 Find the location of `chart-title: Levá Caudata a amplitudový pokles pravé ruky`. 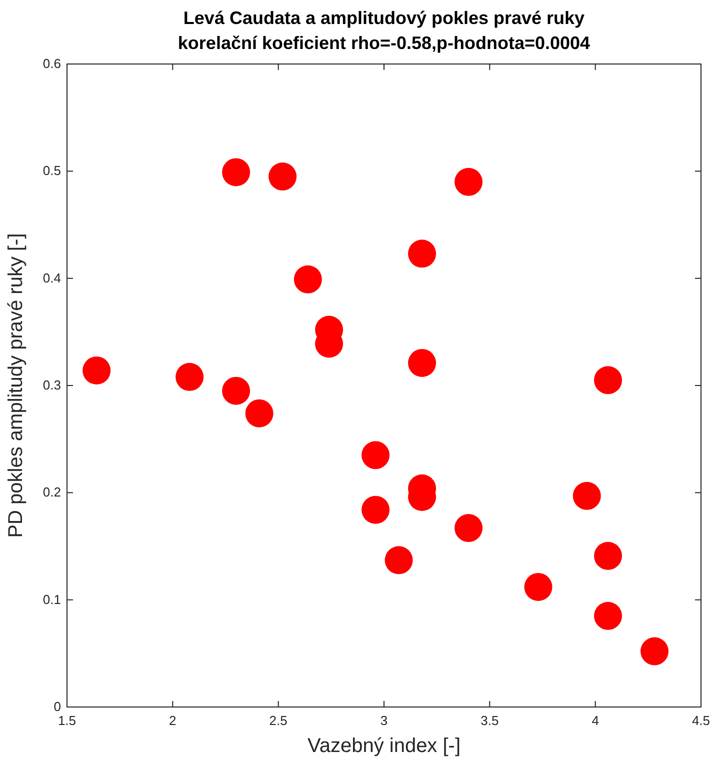

chart-title: Levá Caudata a amplitudový pokles pravé ruky is located at coordinates (384, 18).